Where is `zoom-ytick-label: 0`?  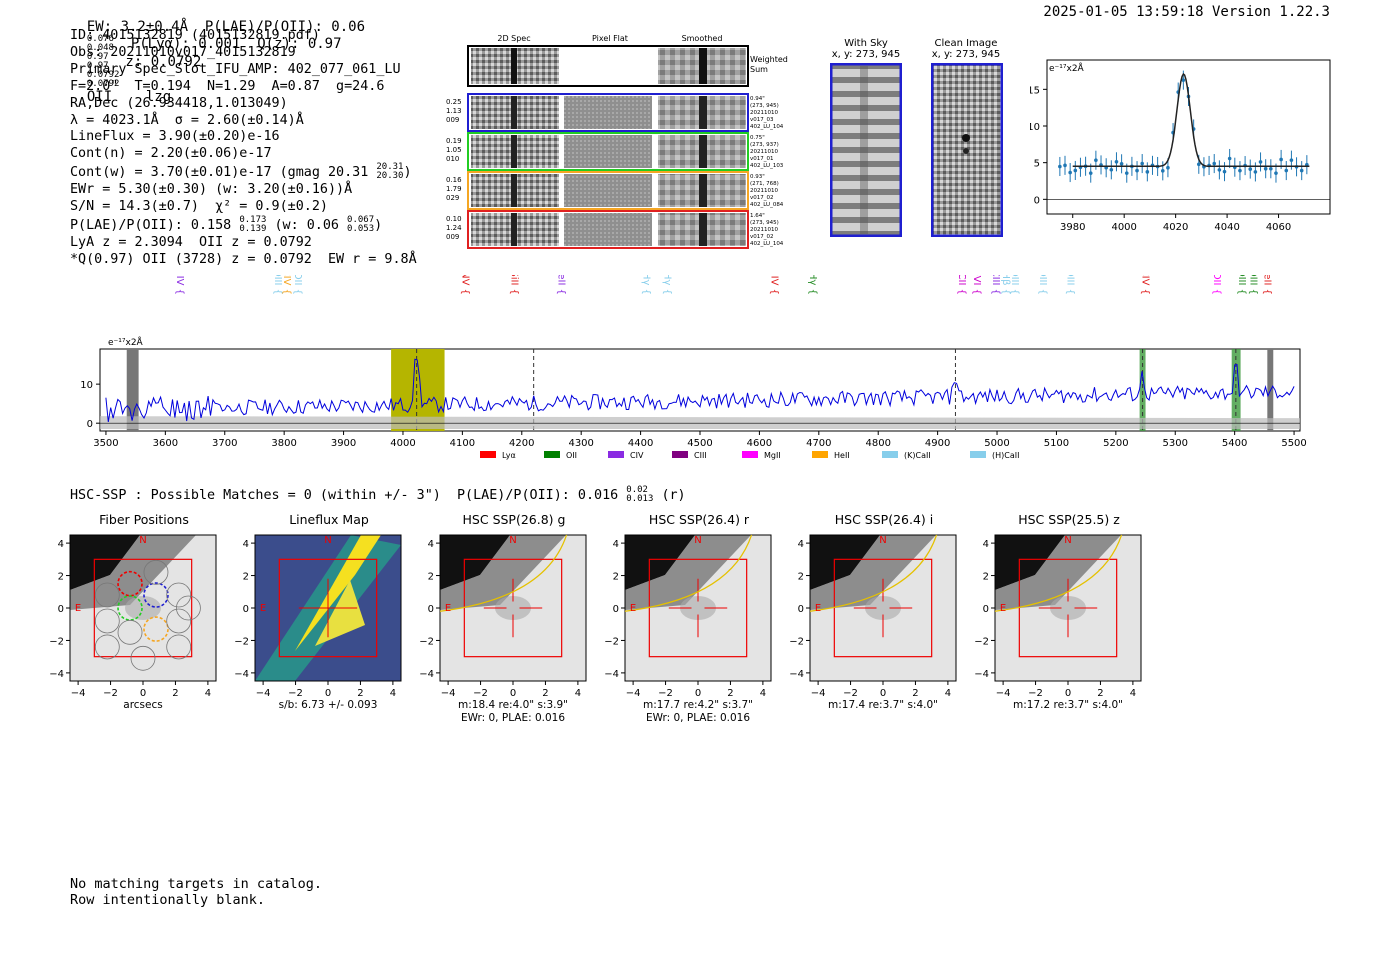
zoom-ytick-label: 0 is located at coordinates (1037, 200).